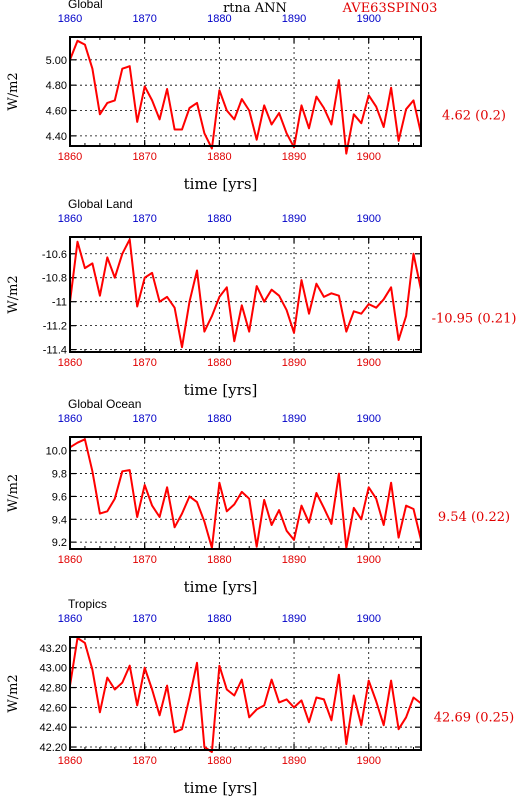 Image resolution: width=522 pixels, height=797 pixels. I want to click on y-tick-label: 10.0, so click(56, 452).